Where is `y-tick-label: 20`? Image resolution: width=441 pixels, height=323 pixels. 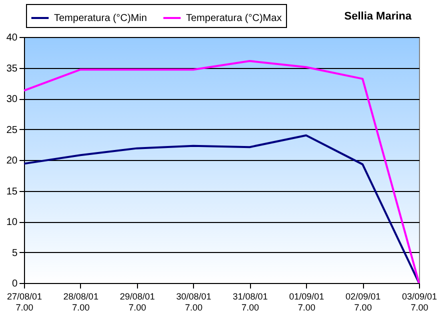
y-tick-label: 20 is located at coordinates (12, 161).